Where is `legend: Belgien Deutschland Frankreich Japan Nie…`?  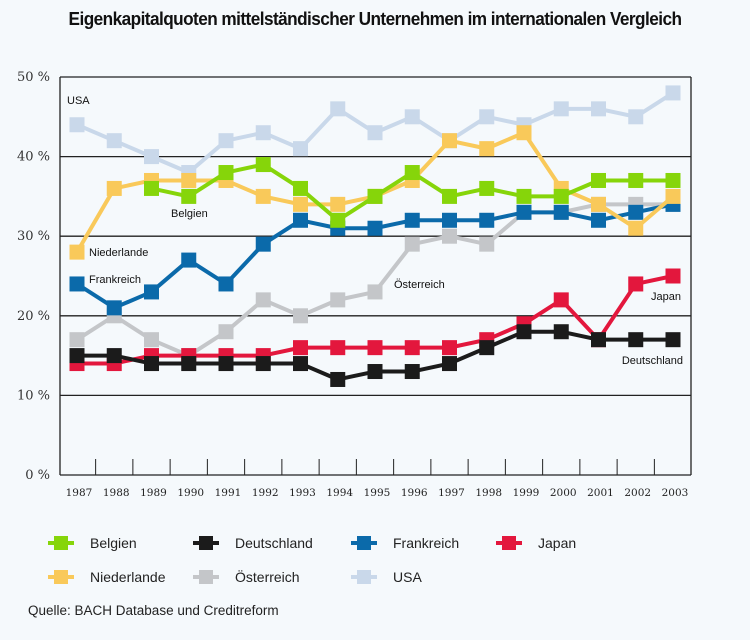
legend: Belgien Deutschland Frankreich Japan Nie… is located at coordinates (378, 560).